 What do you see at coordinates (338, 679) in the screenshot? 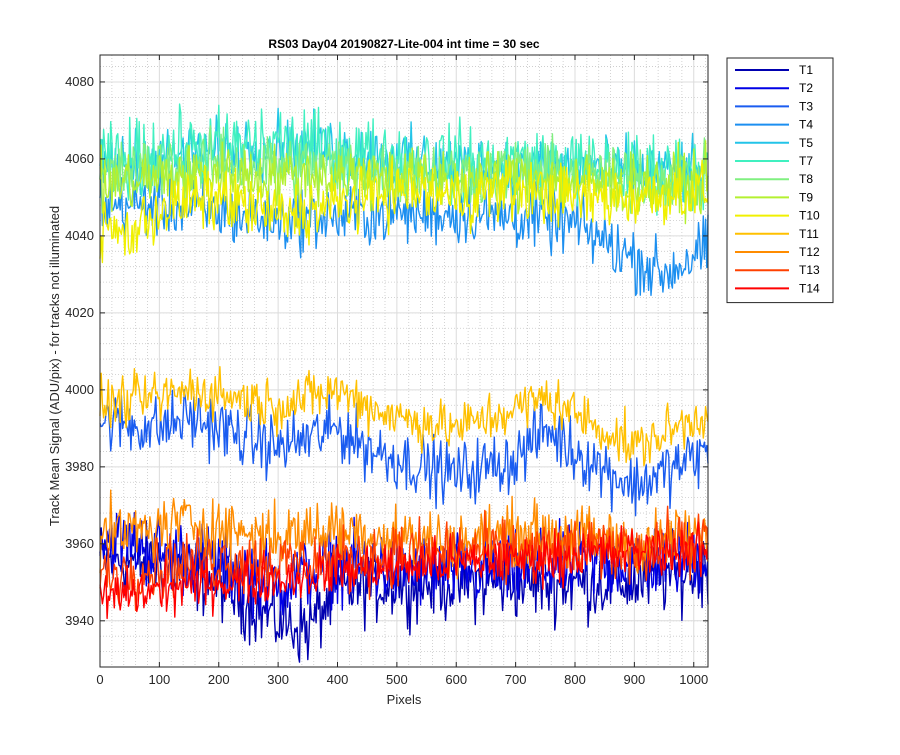
I see `x-tick-label: 400` at bounding box center [338, 679].